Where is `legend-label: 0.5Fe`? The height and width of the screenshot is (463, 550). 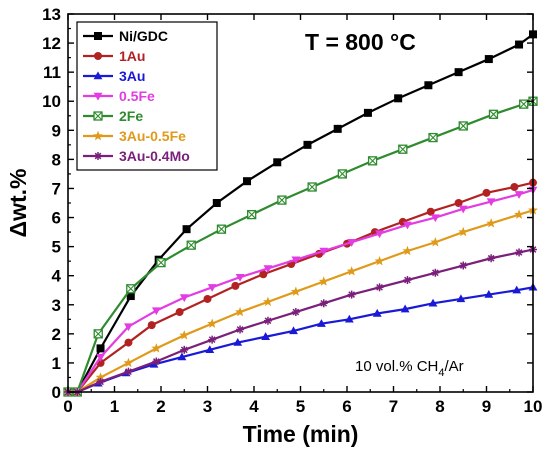 legend-label: 0.5Fe is located at coordinates (137, 96).